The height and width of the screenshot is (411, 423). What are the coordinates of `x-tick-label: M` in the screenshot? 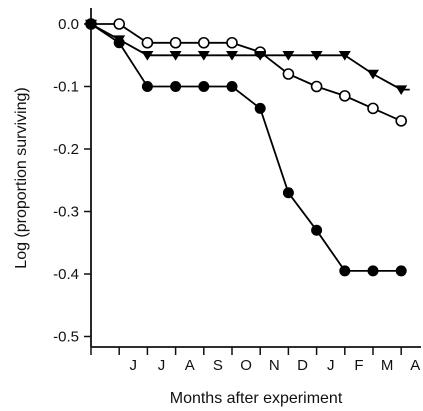 It's located at (387, 365).